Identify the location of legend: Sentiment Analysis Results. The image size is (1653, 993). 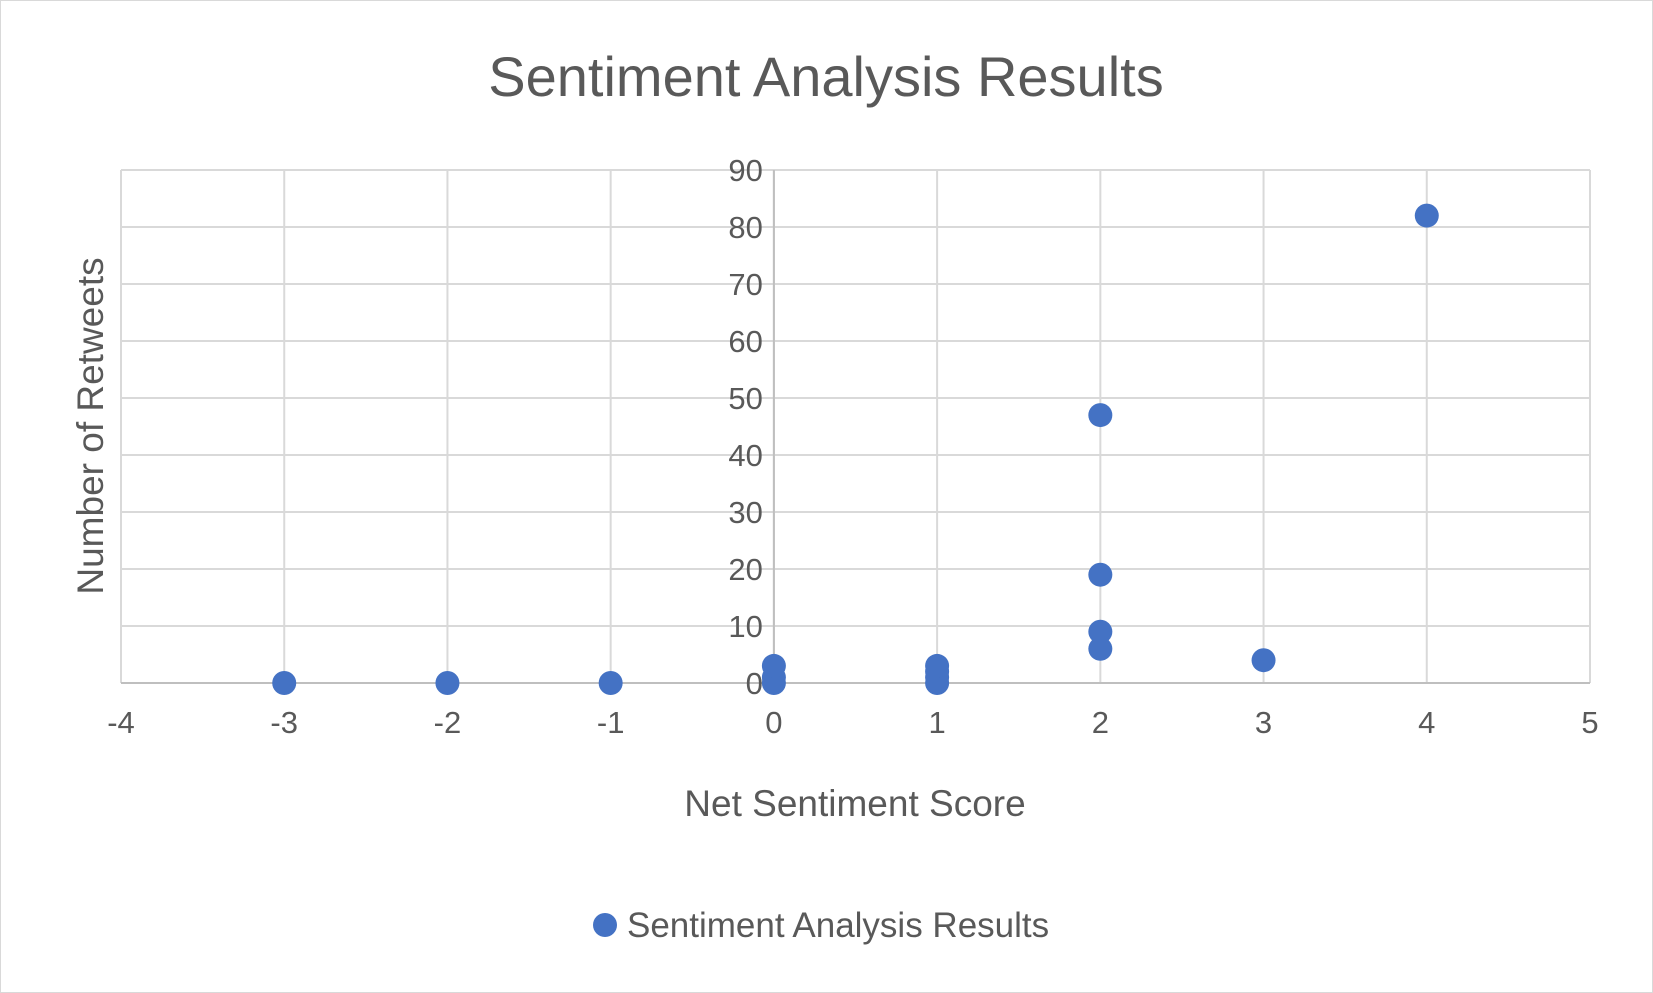
(821, 925).